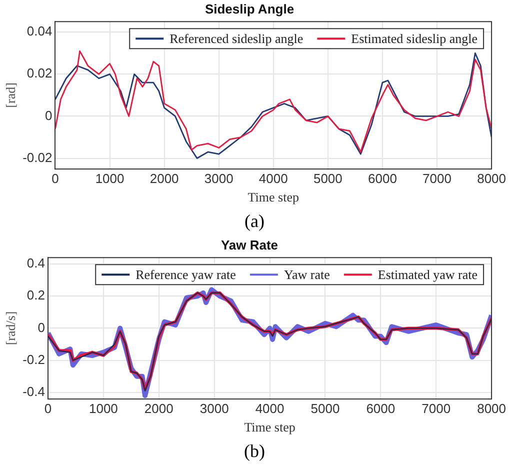 Image resolution: width=509 pixels, height=466 pixels. I want to click on chart-title: Yaw Rate, so click(249, 244).